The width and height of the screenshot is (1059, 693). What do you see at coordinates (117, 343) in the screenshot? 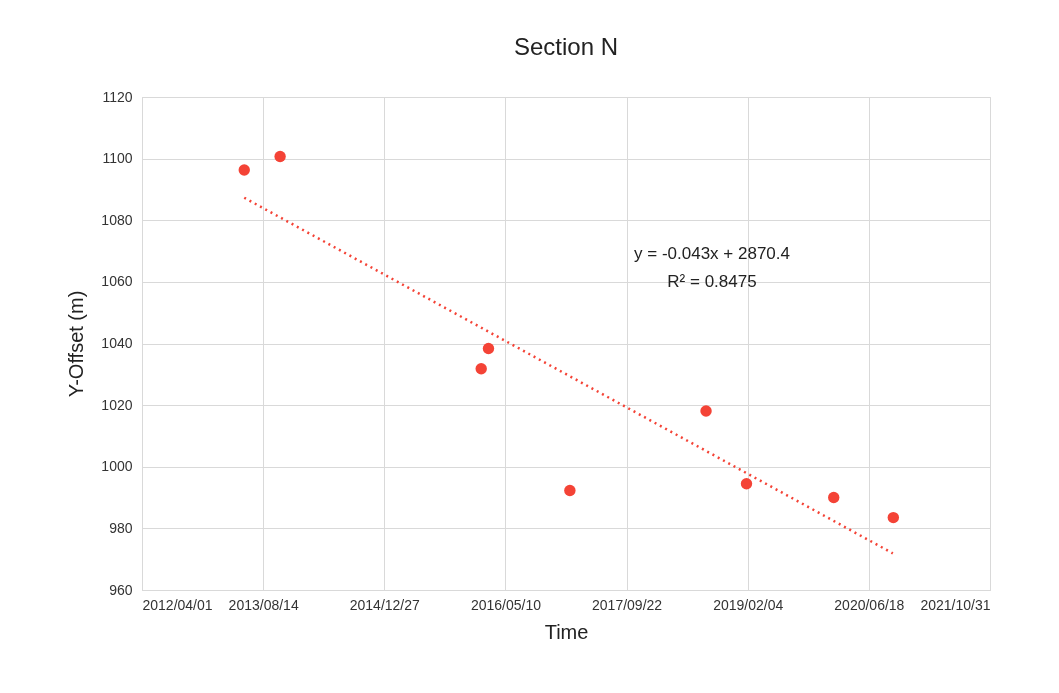
I see `y-tick-label: 1040` at bounding box center [117, 343].